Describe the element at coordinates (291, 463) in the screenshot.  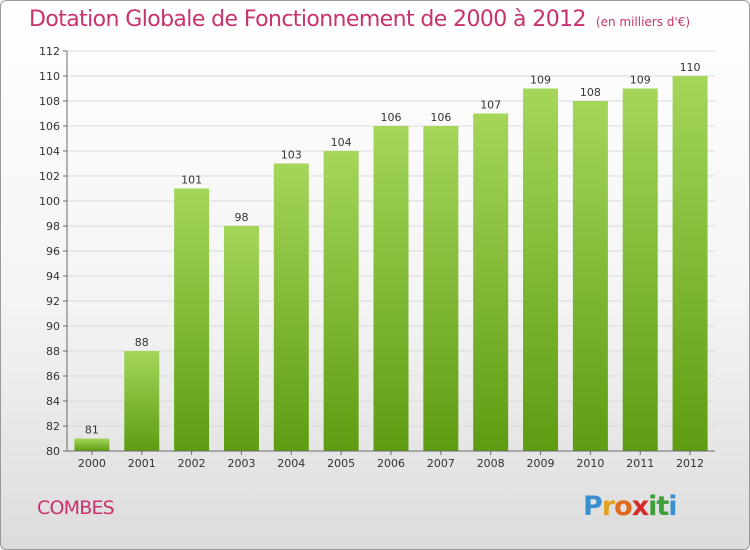
I see `x-tick-label: 2004` at that location.